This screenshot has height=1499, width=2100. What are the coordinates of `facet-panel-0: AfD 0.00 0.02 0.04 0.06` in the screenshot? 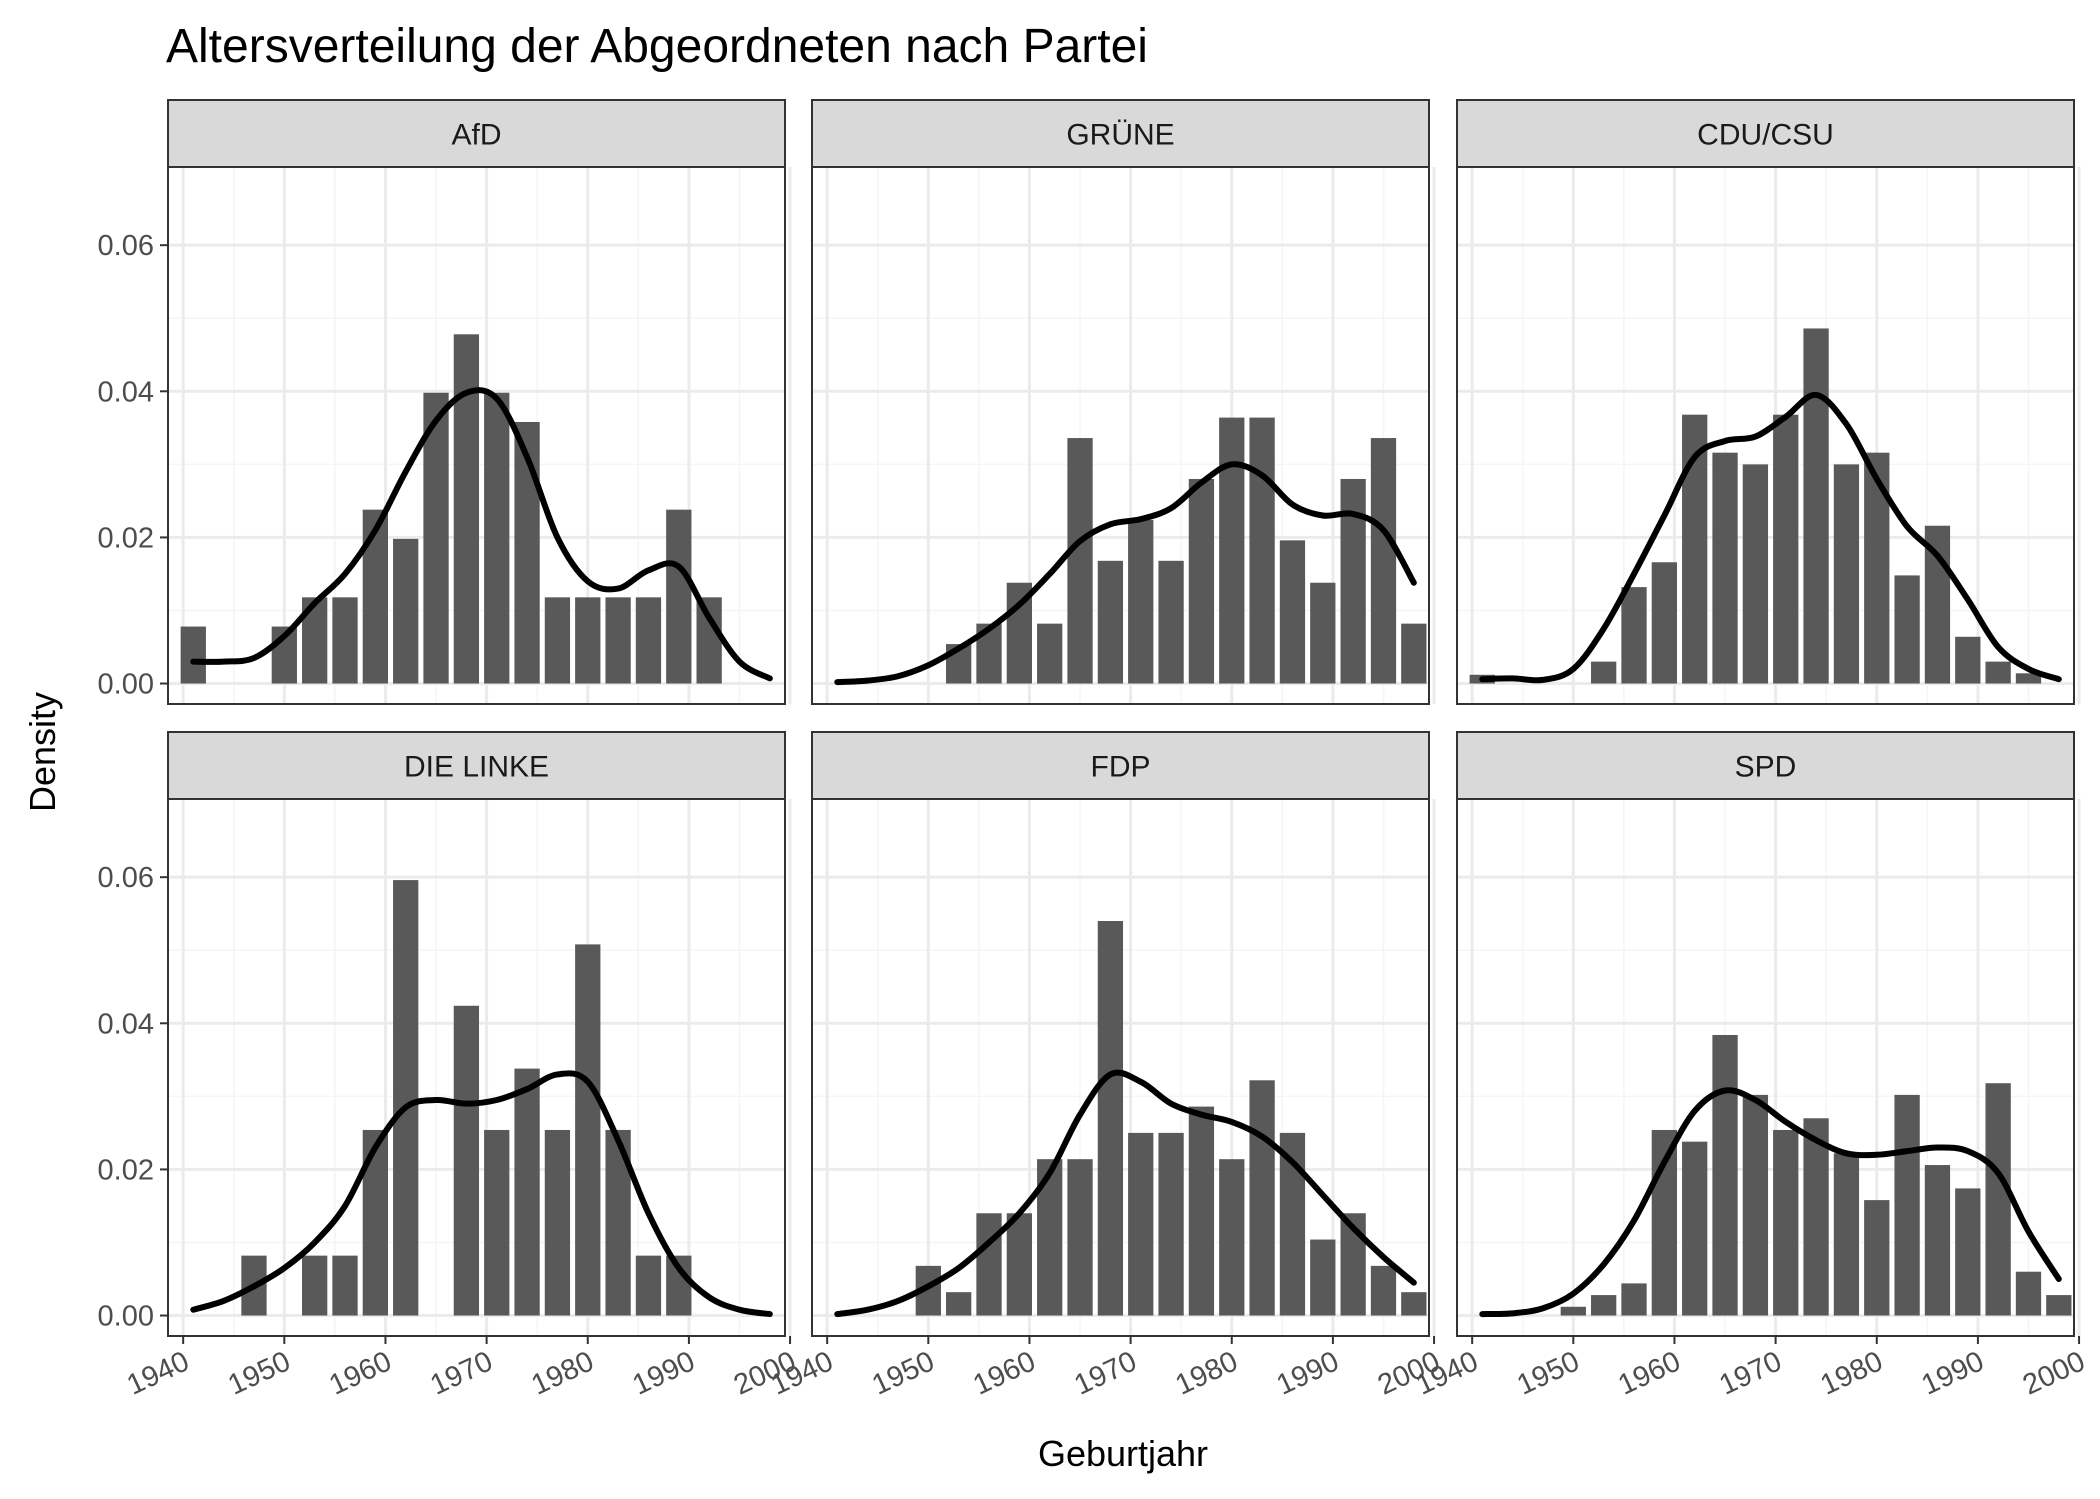 It's located at (445, 402).